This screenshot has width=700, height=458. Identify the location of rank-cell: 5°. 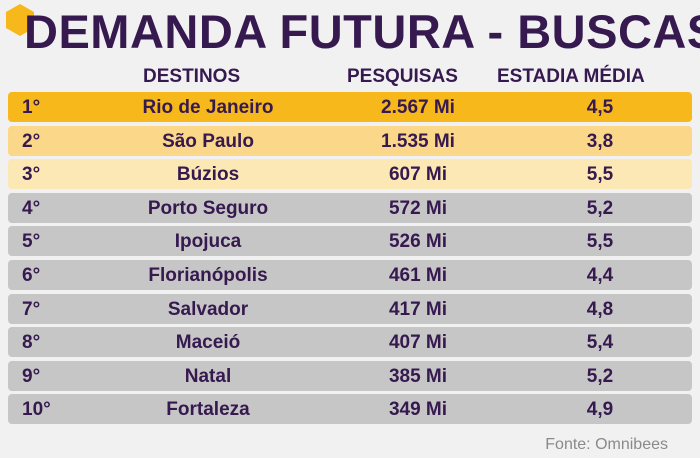
(31, 242).